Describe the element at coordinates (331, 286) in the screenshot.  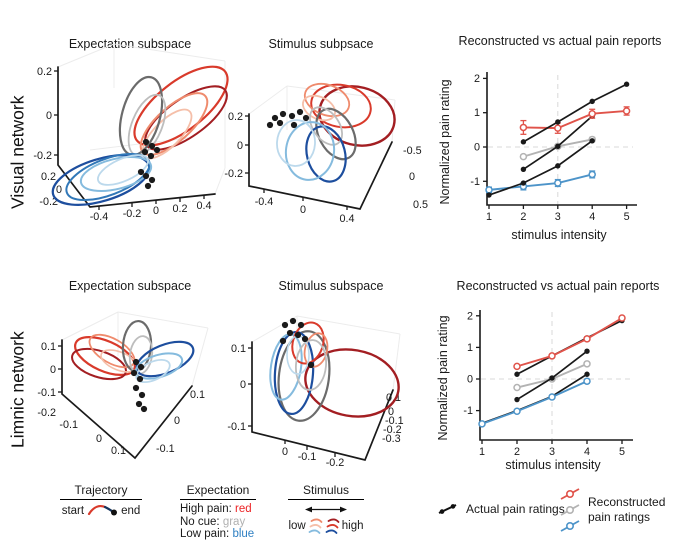
I see `panel-title: Stimulus subspace` at that location.